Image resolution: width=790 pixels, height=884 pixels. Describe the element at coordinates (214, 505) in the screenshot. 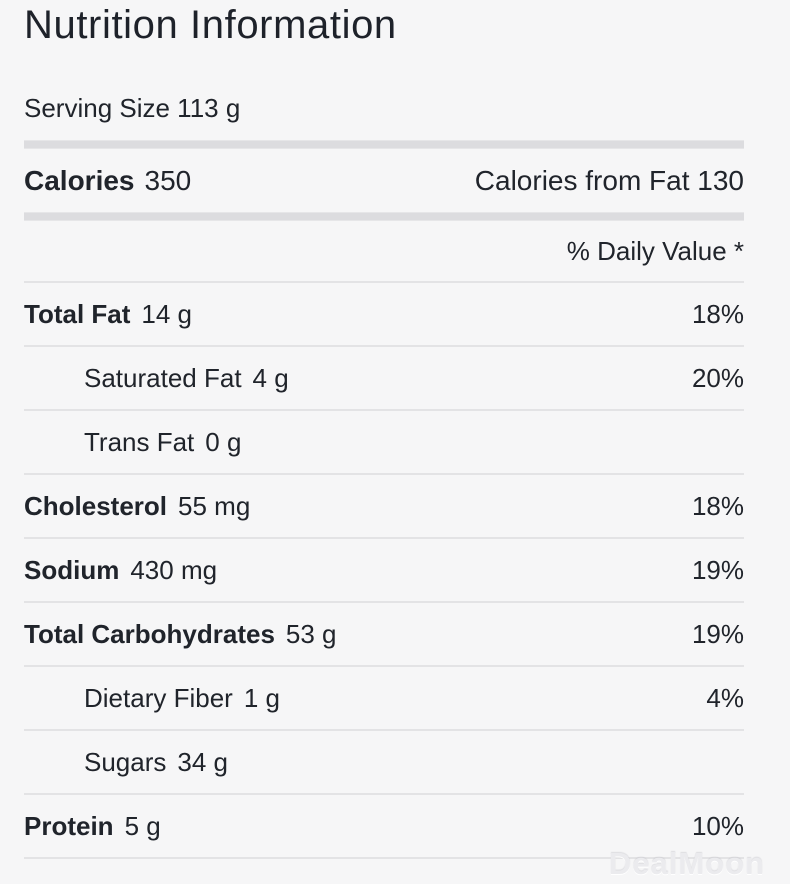

I see `nutrient-amount: 55 mg` at that location.